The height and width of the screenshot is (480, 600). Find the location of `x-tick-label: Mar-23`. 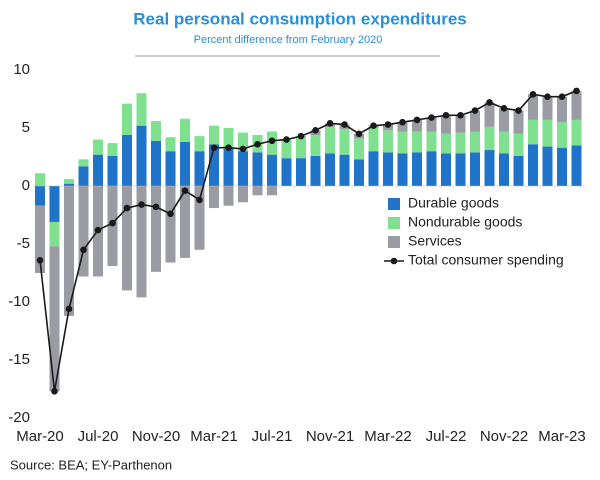

x-tick-label: Mar-23 is located at coordinates (562, 436).